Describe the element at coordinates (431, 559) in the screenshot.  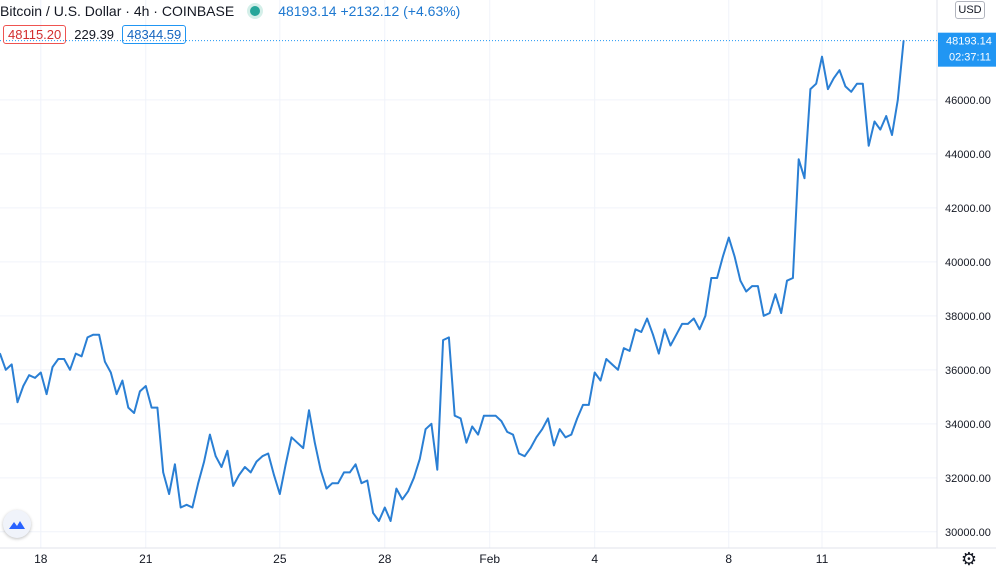
I see `time-axis: 18 21 25 28 Feb 4 8 11` at that location.